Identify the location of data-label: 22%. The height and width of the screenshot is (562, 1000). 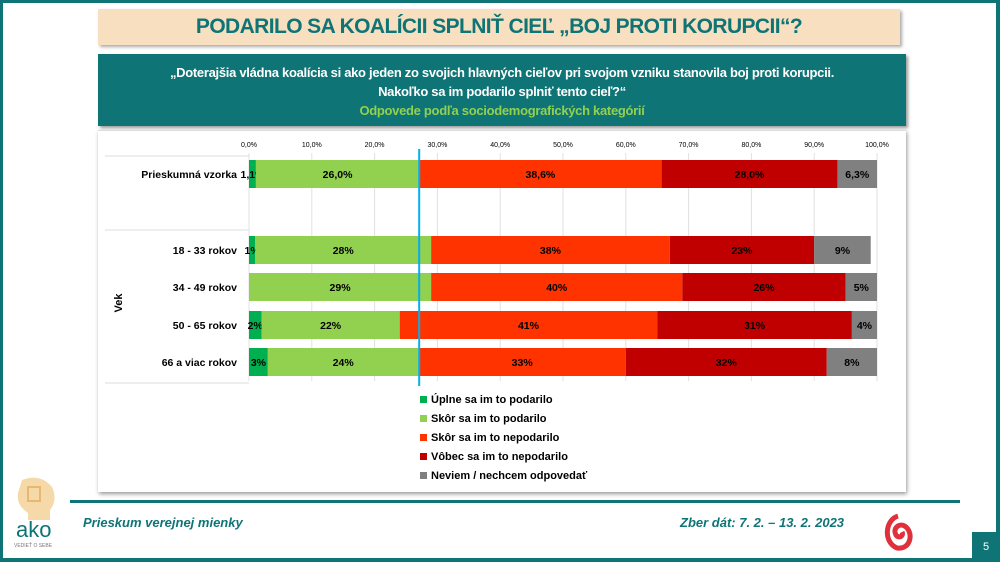
(331, 326).